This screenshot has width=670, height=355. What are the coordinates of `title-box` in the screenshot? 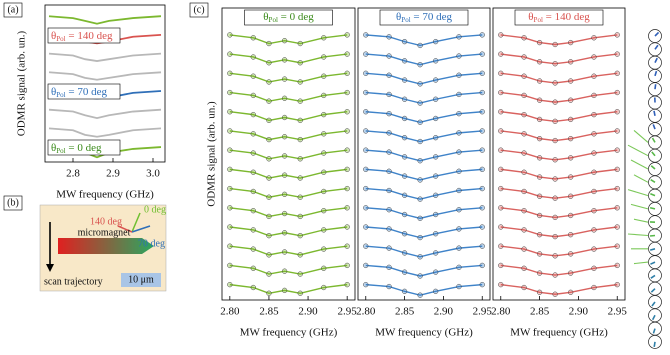 It's located at (424, 17).